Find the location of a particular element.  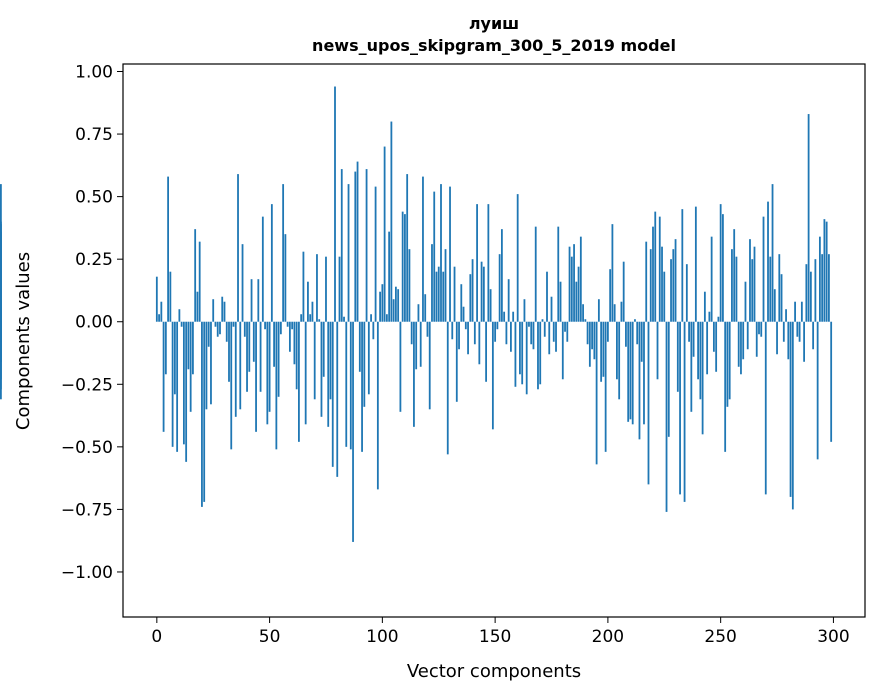

chart-title: луиш is located at coordinates (494, 23).